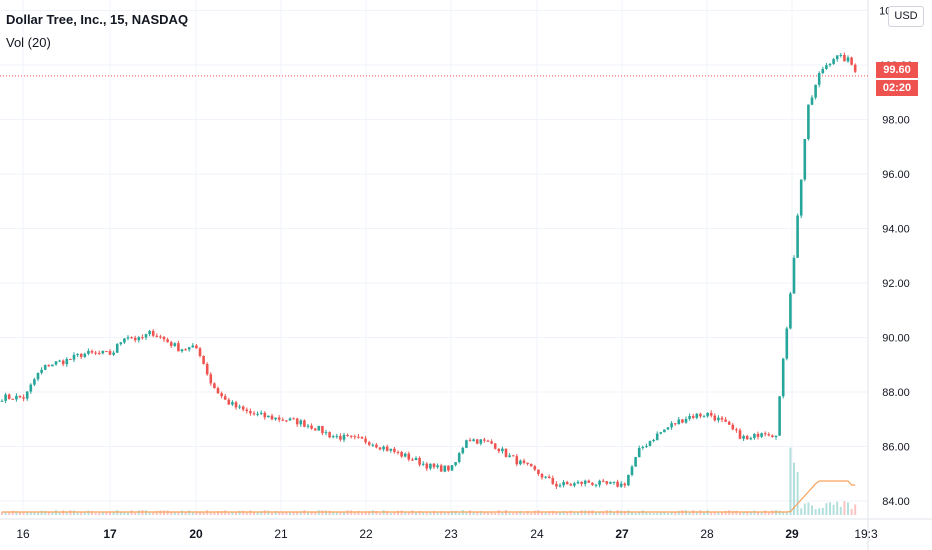  Describe the element at coordinates (28, 42) in the screenshot. I see `volume-indicator-label: Vol (20)` at that location.